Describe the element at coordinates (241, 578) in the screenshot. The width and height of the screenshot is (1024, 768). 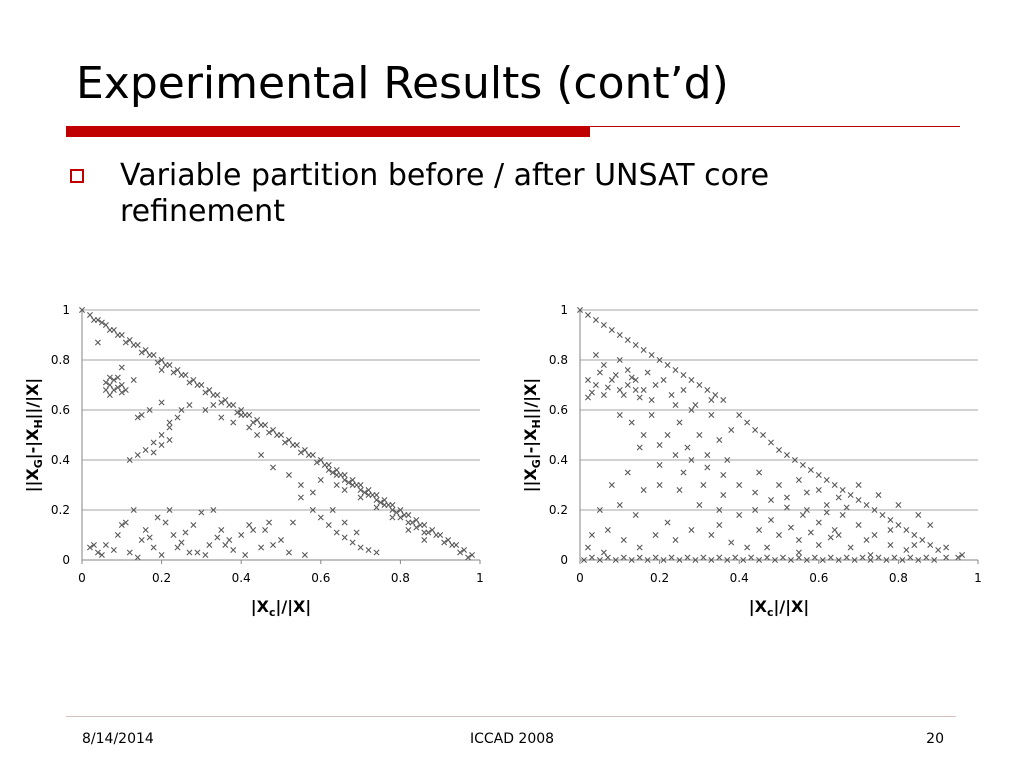
I see `x-tick-label: 0.4` at that location.